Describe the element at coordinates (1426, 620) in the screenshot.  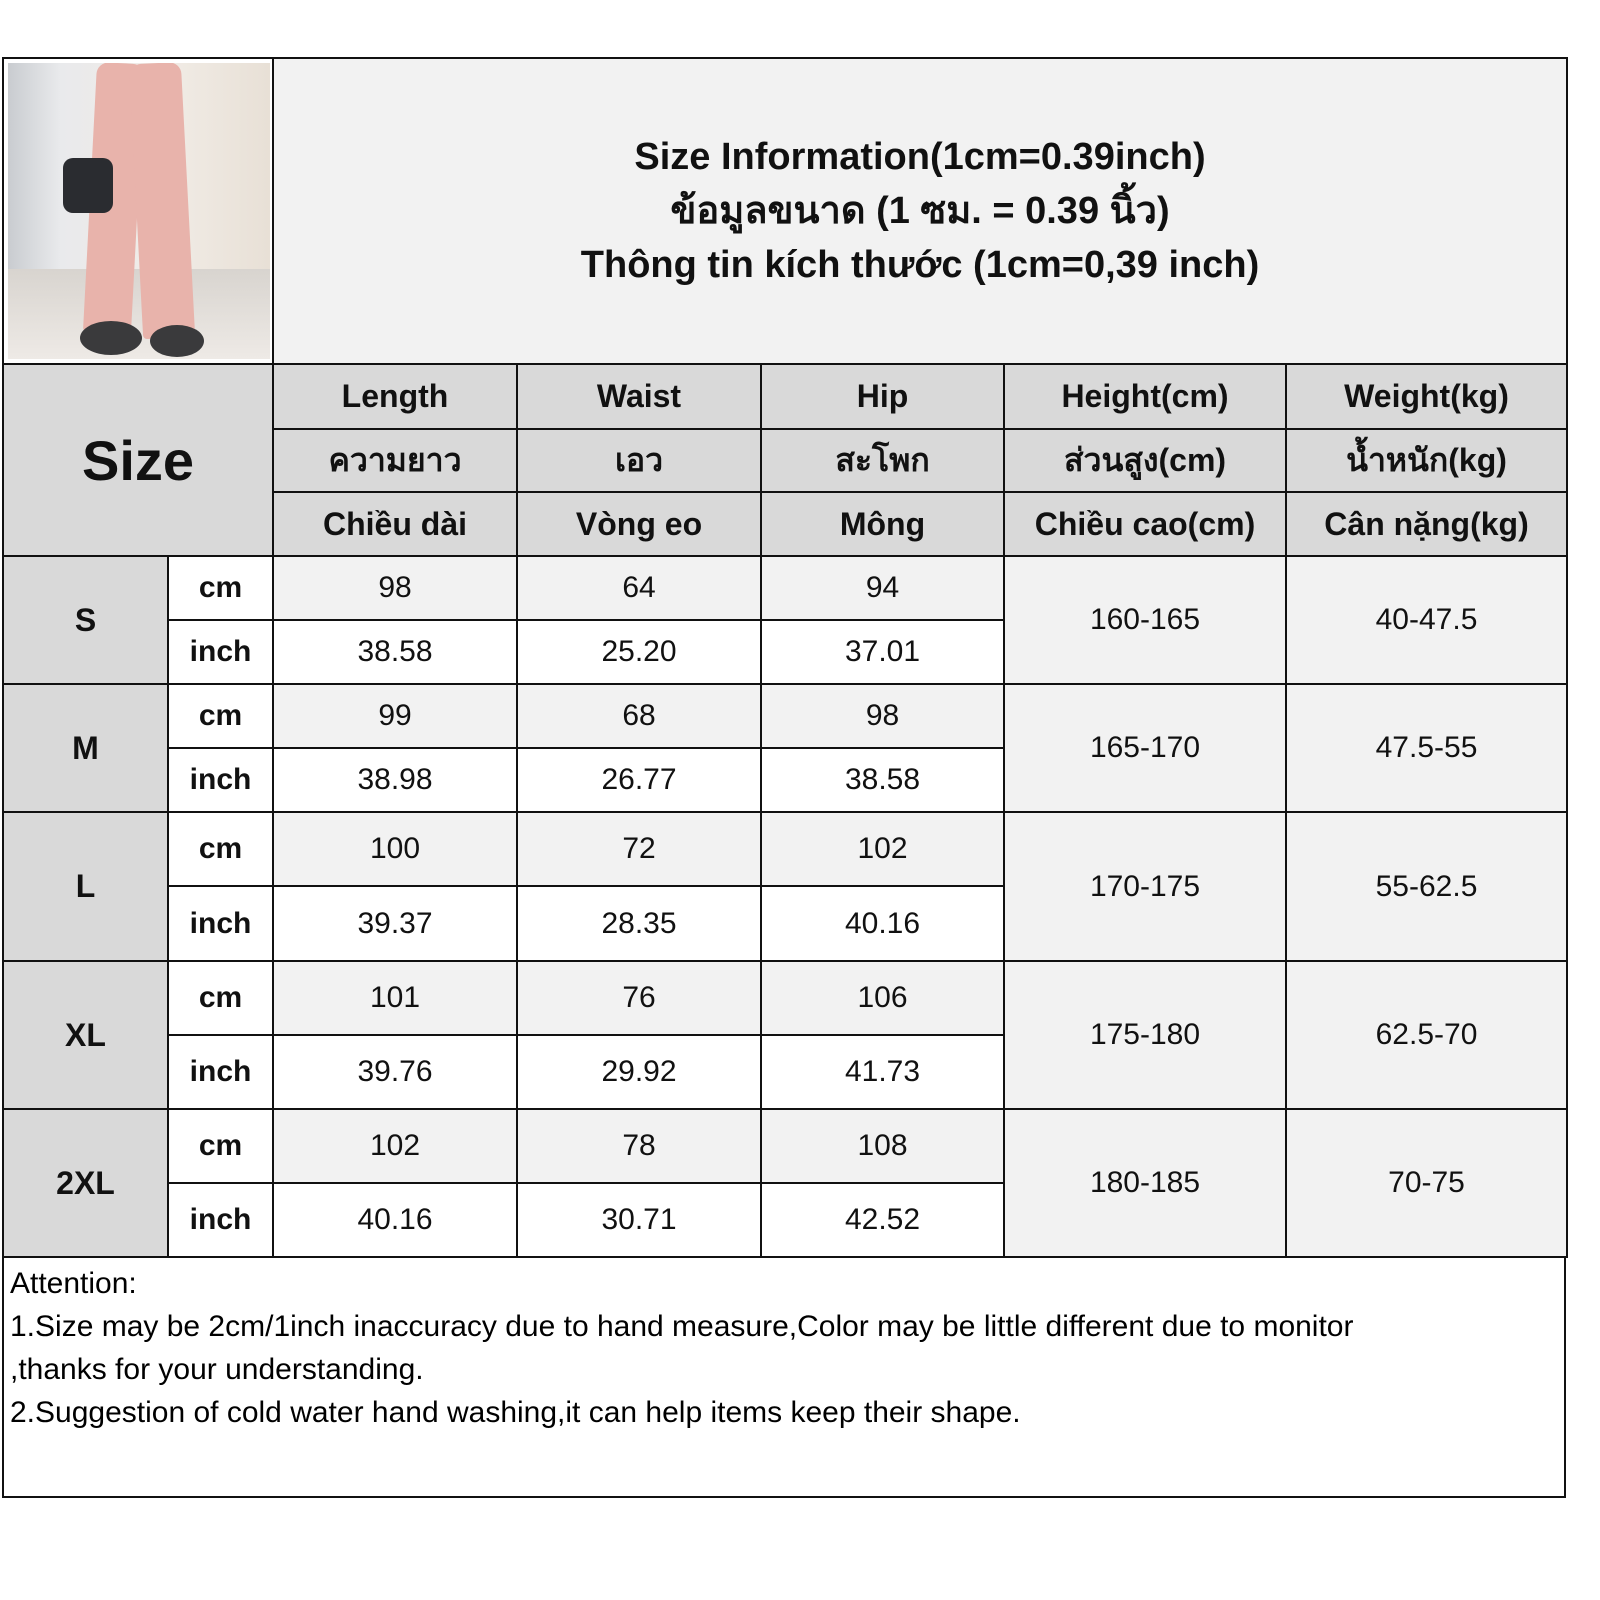
I see `weight-range: 40-47.5` at that location.